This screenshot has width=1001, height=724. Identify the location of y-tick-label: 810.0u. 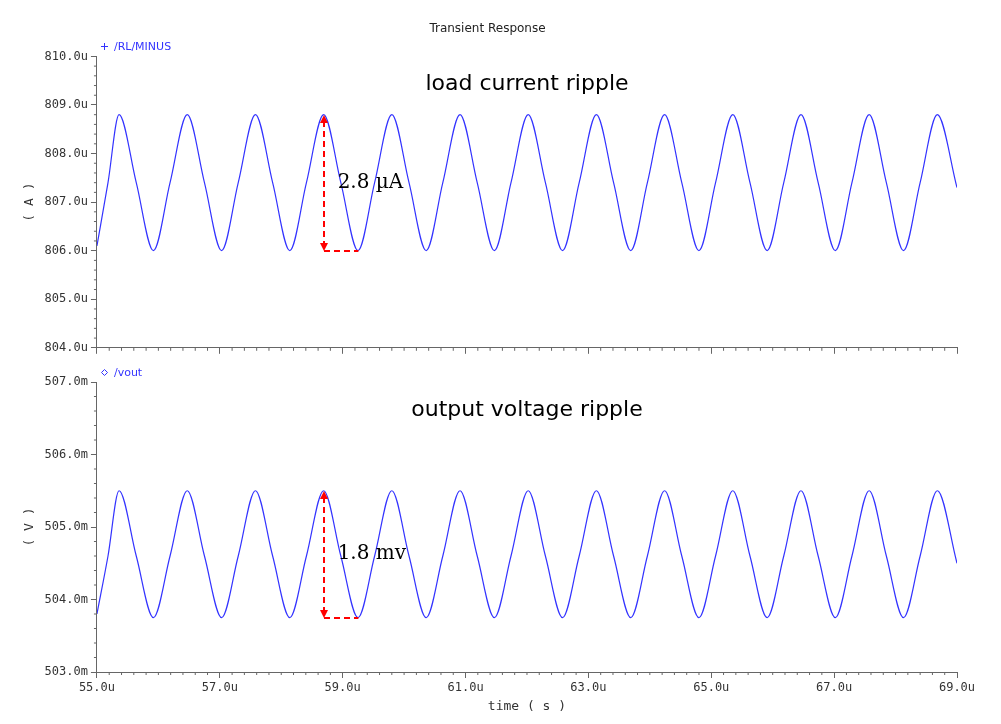
(66, 55).